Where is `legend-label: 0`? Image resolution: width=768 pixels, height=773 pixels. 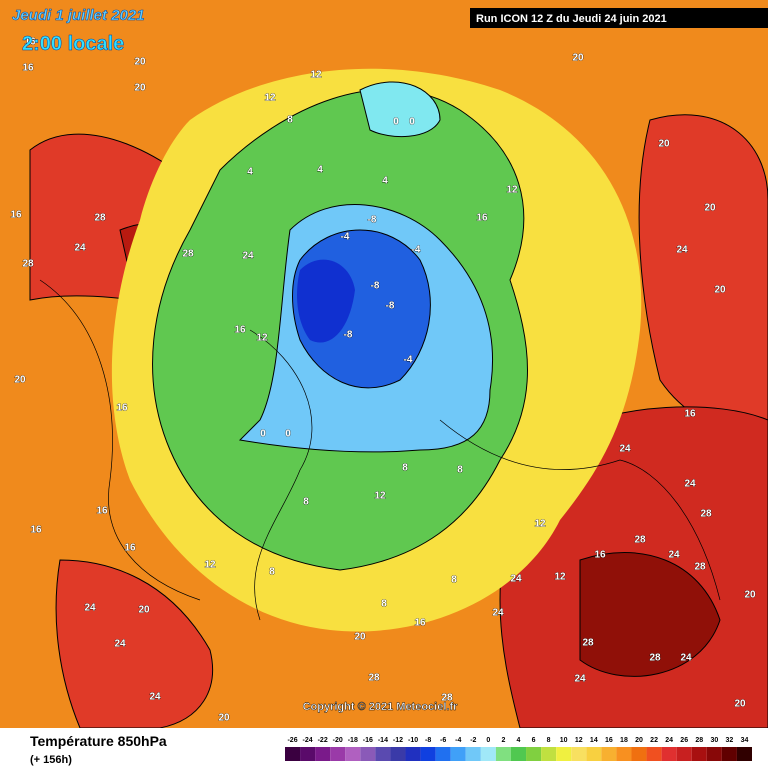
legend-label: 0 is located at coordinates (488, 740).